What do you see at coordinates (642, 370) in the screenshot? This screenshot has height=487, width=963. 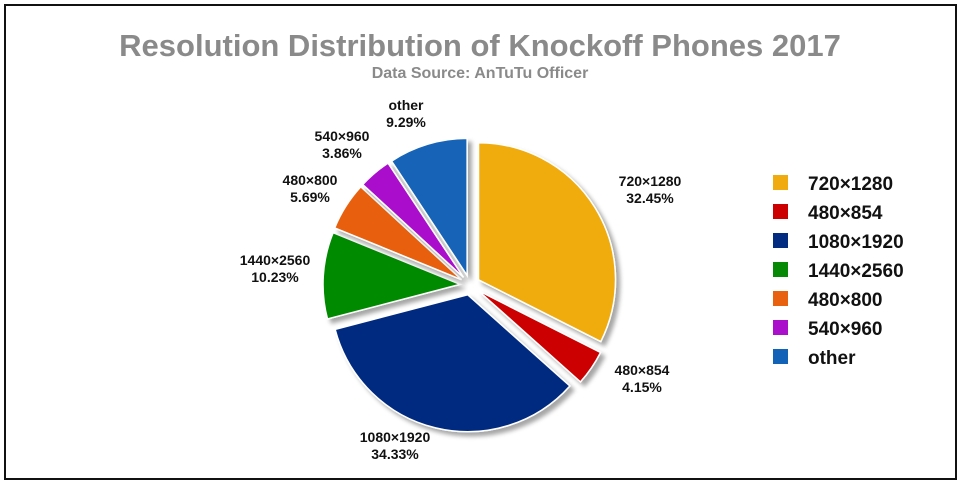 I see `slice-category-label: 480×854` at bounding box center [642, 370].